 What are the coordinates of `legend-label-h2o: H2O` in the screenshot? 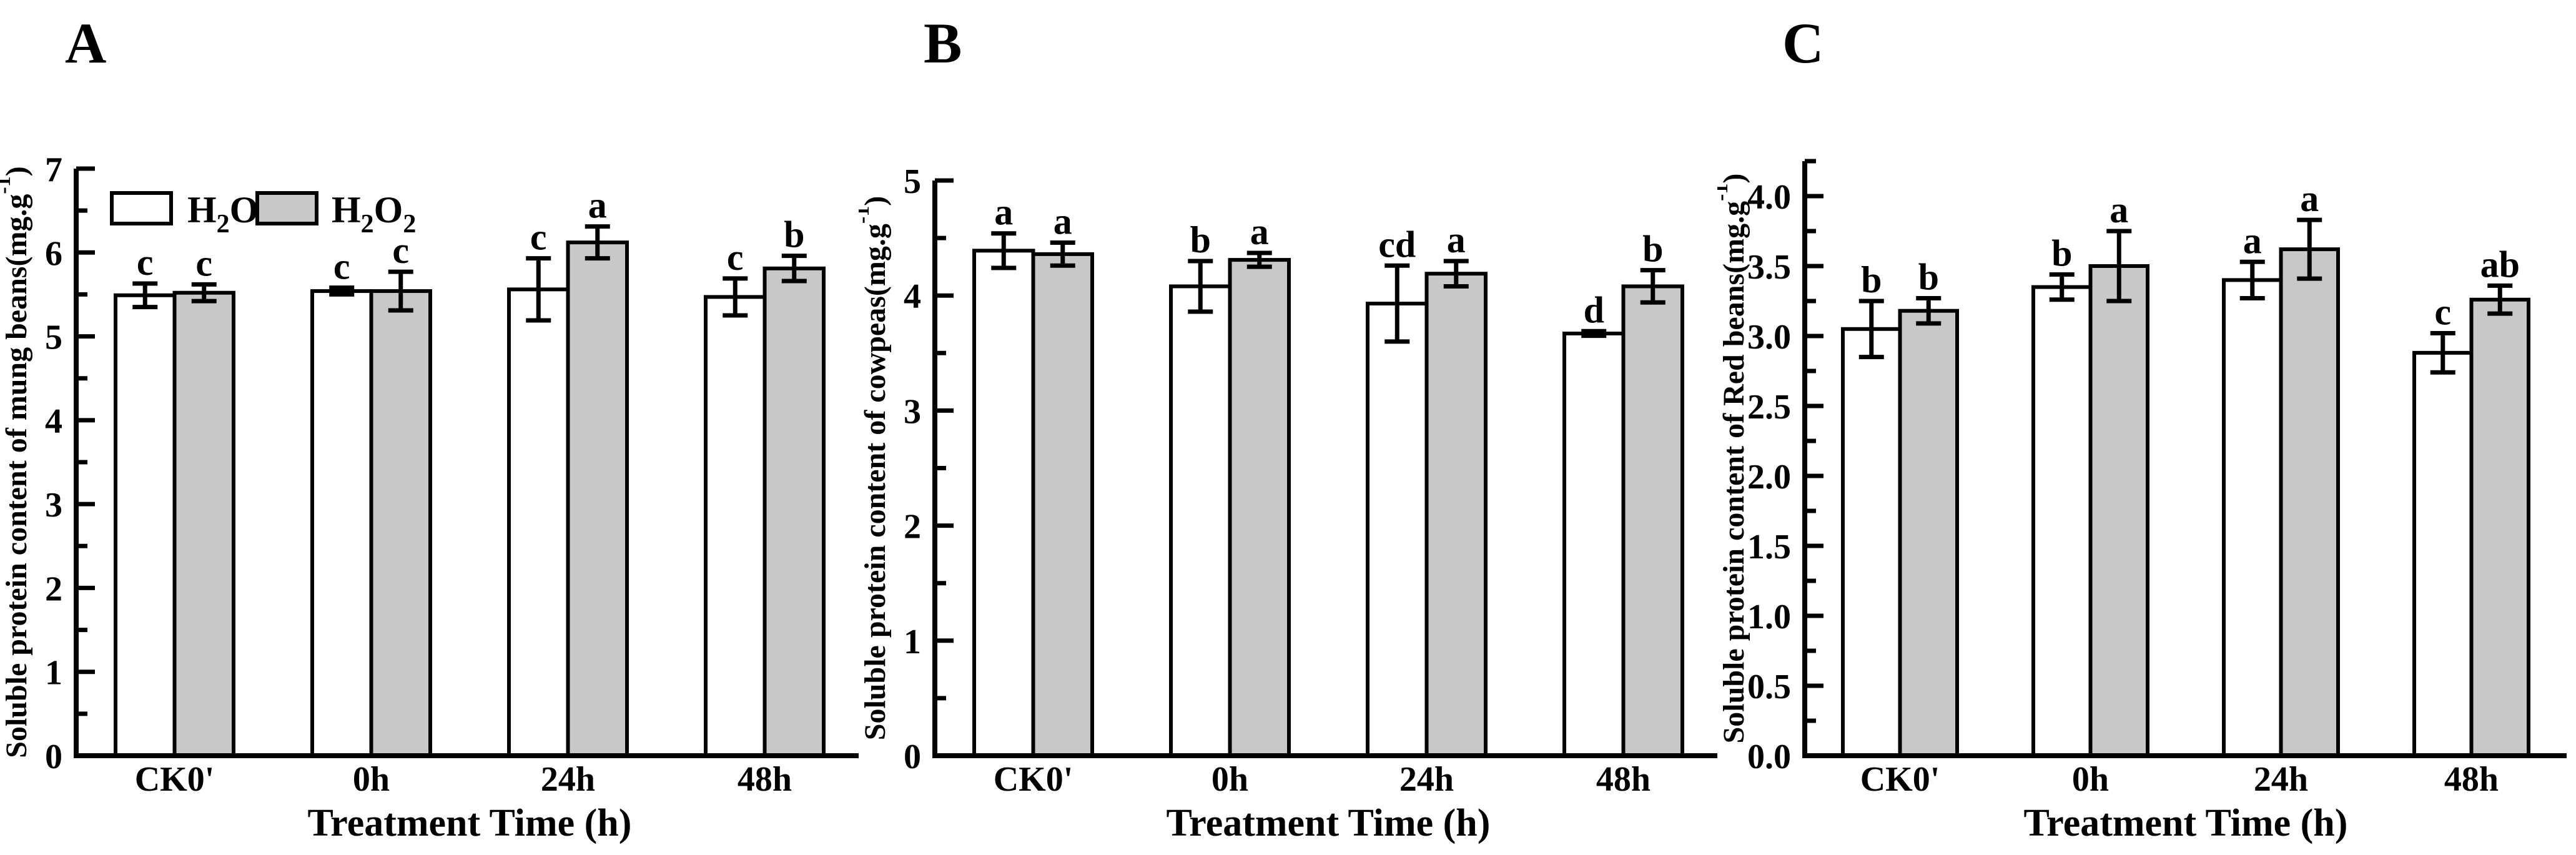 It's located at (223, 214).